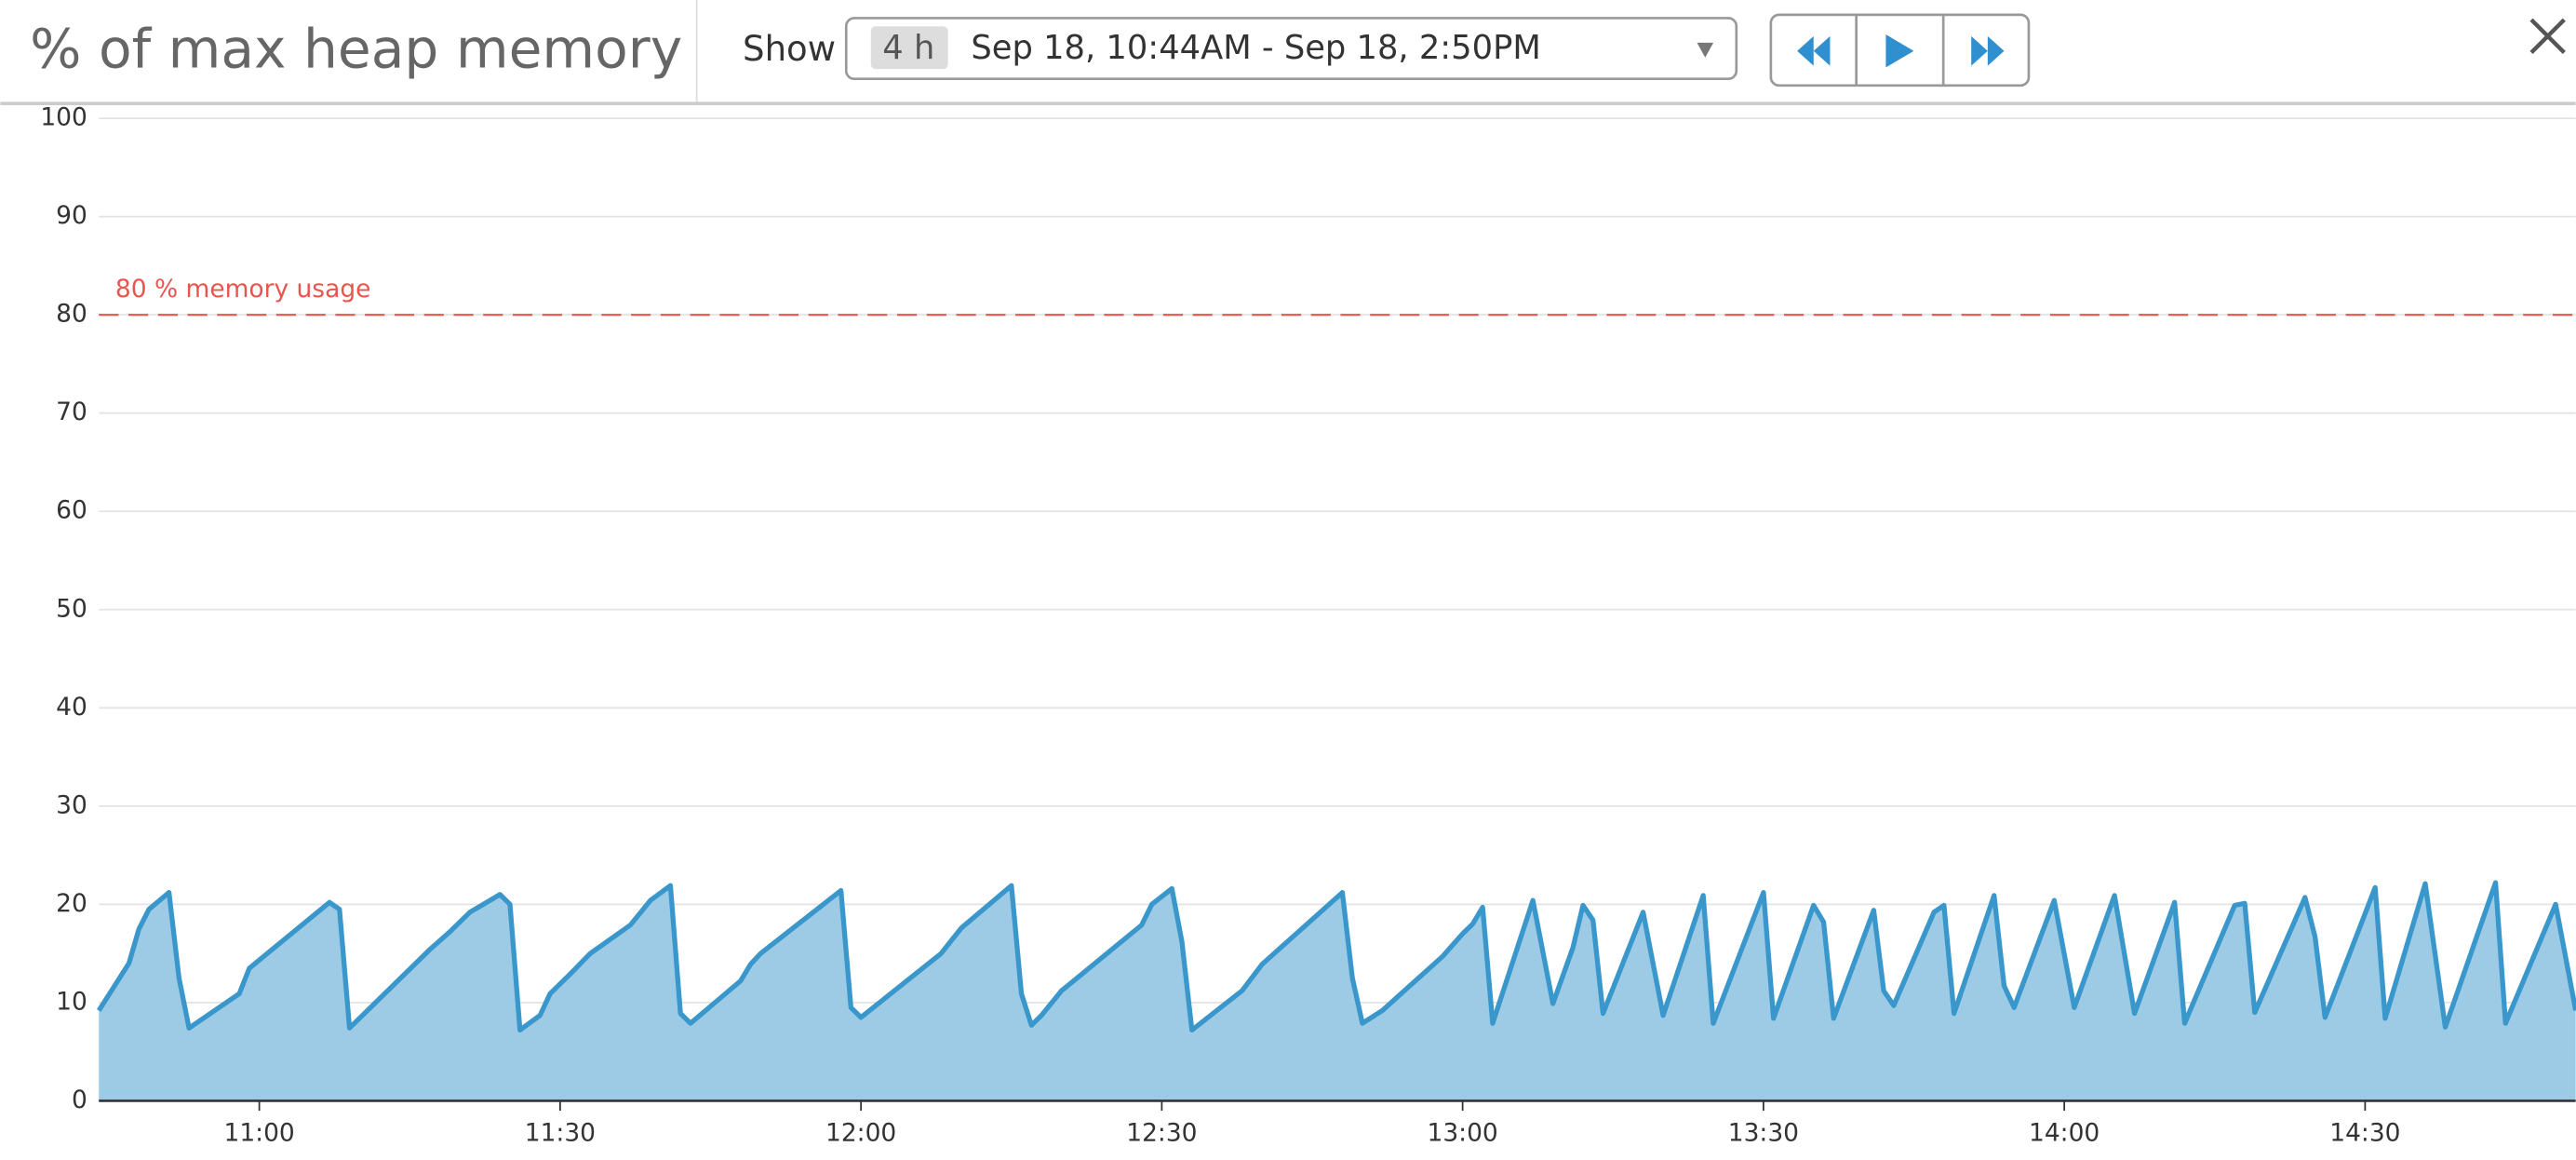 The height and width of the screenshot is (1160, 2576). What do you see at coordinates (243, 289) in the screenshot?
I see `threshold-label: 80 % memory usage` at bounding box center [243, 289].